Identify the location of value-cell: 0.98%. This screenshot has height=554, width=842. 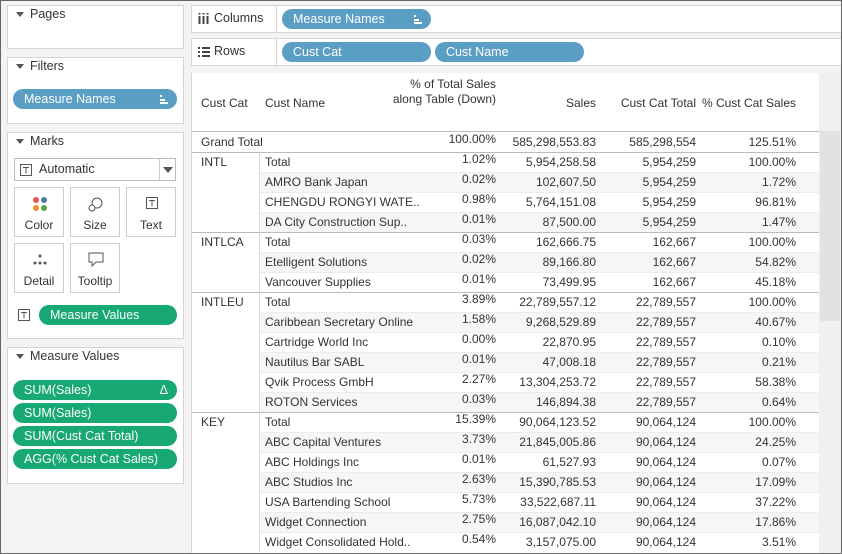
(478, 199).